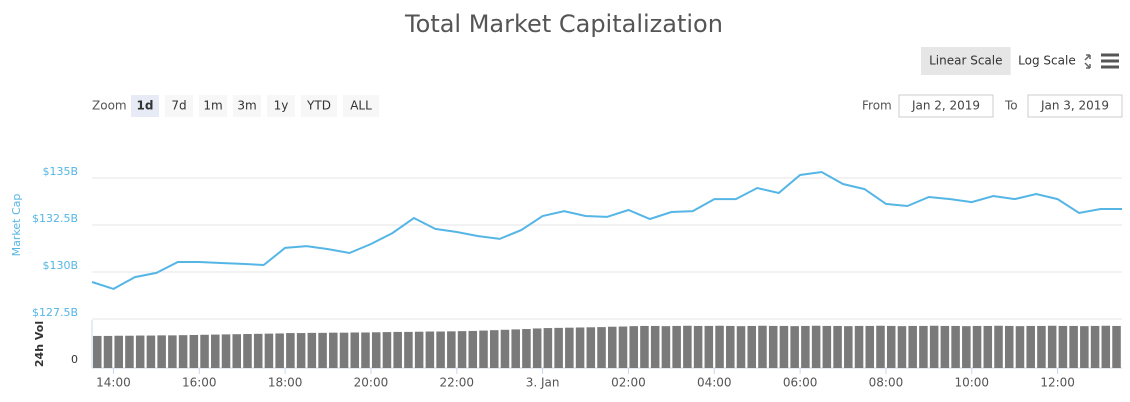  I want to click on scale-button-label: Log Scale, so click(1047, 61).